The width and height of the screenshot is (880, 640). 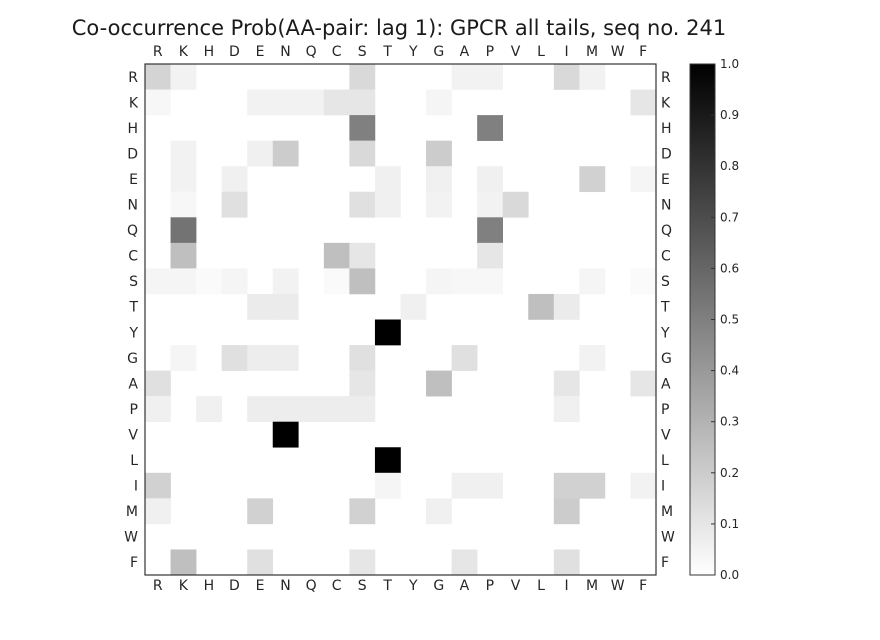 I want to click on x-tick-bottom-F: F, so click(x=643, y=586).